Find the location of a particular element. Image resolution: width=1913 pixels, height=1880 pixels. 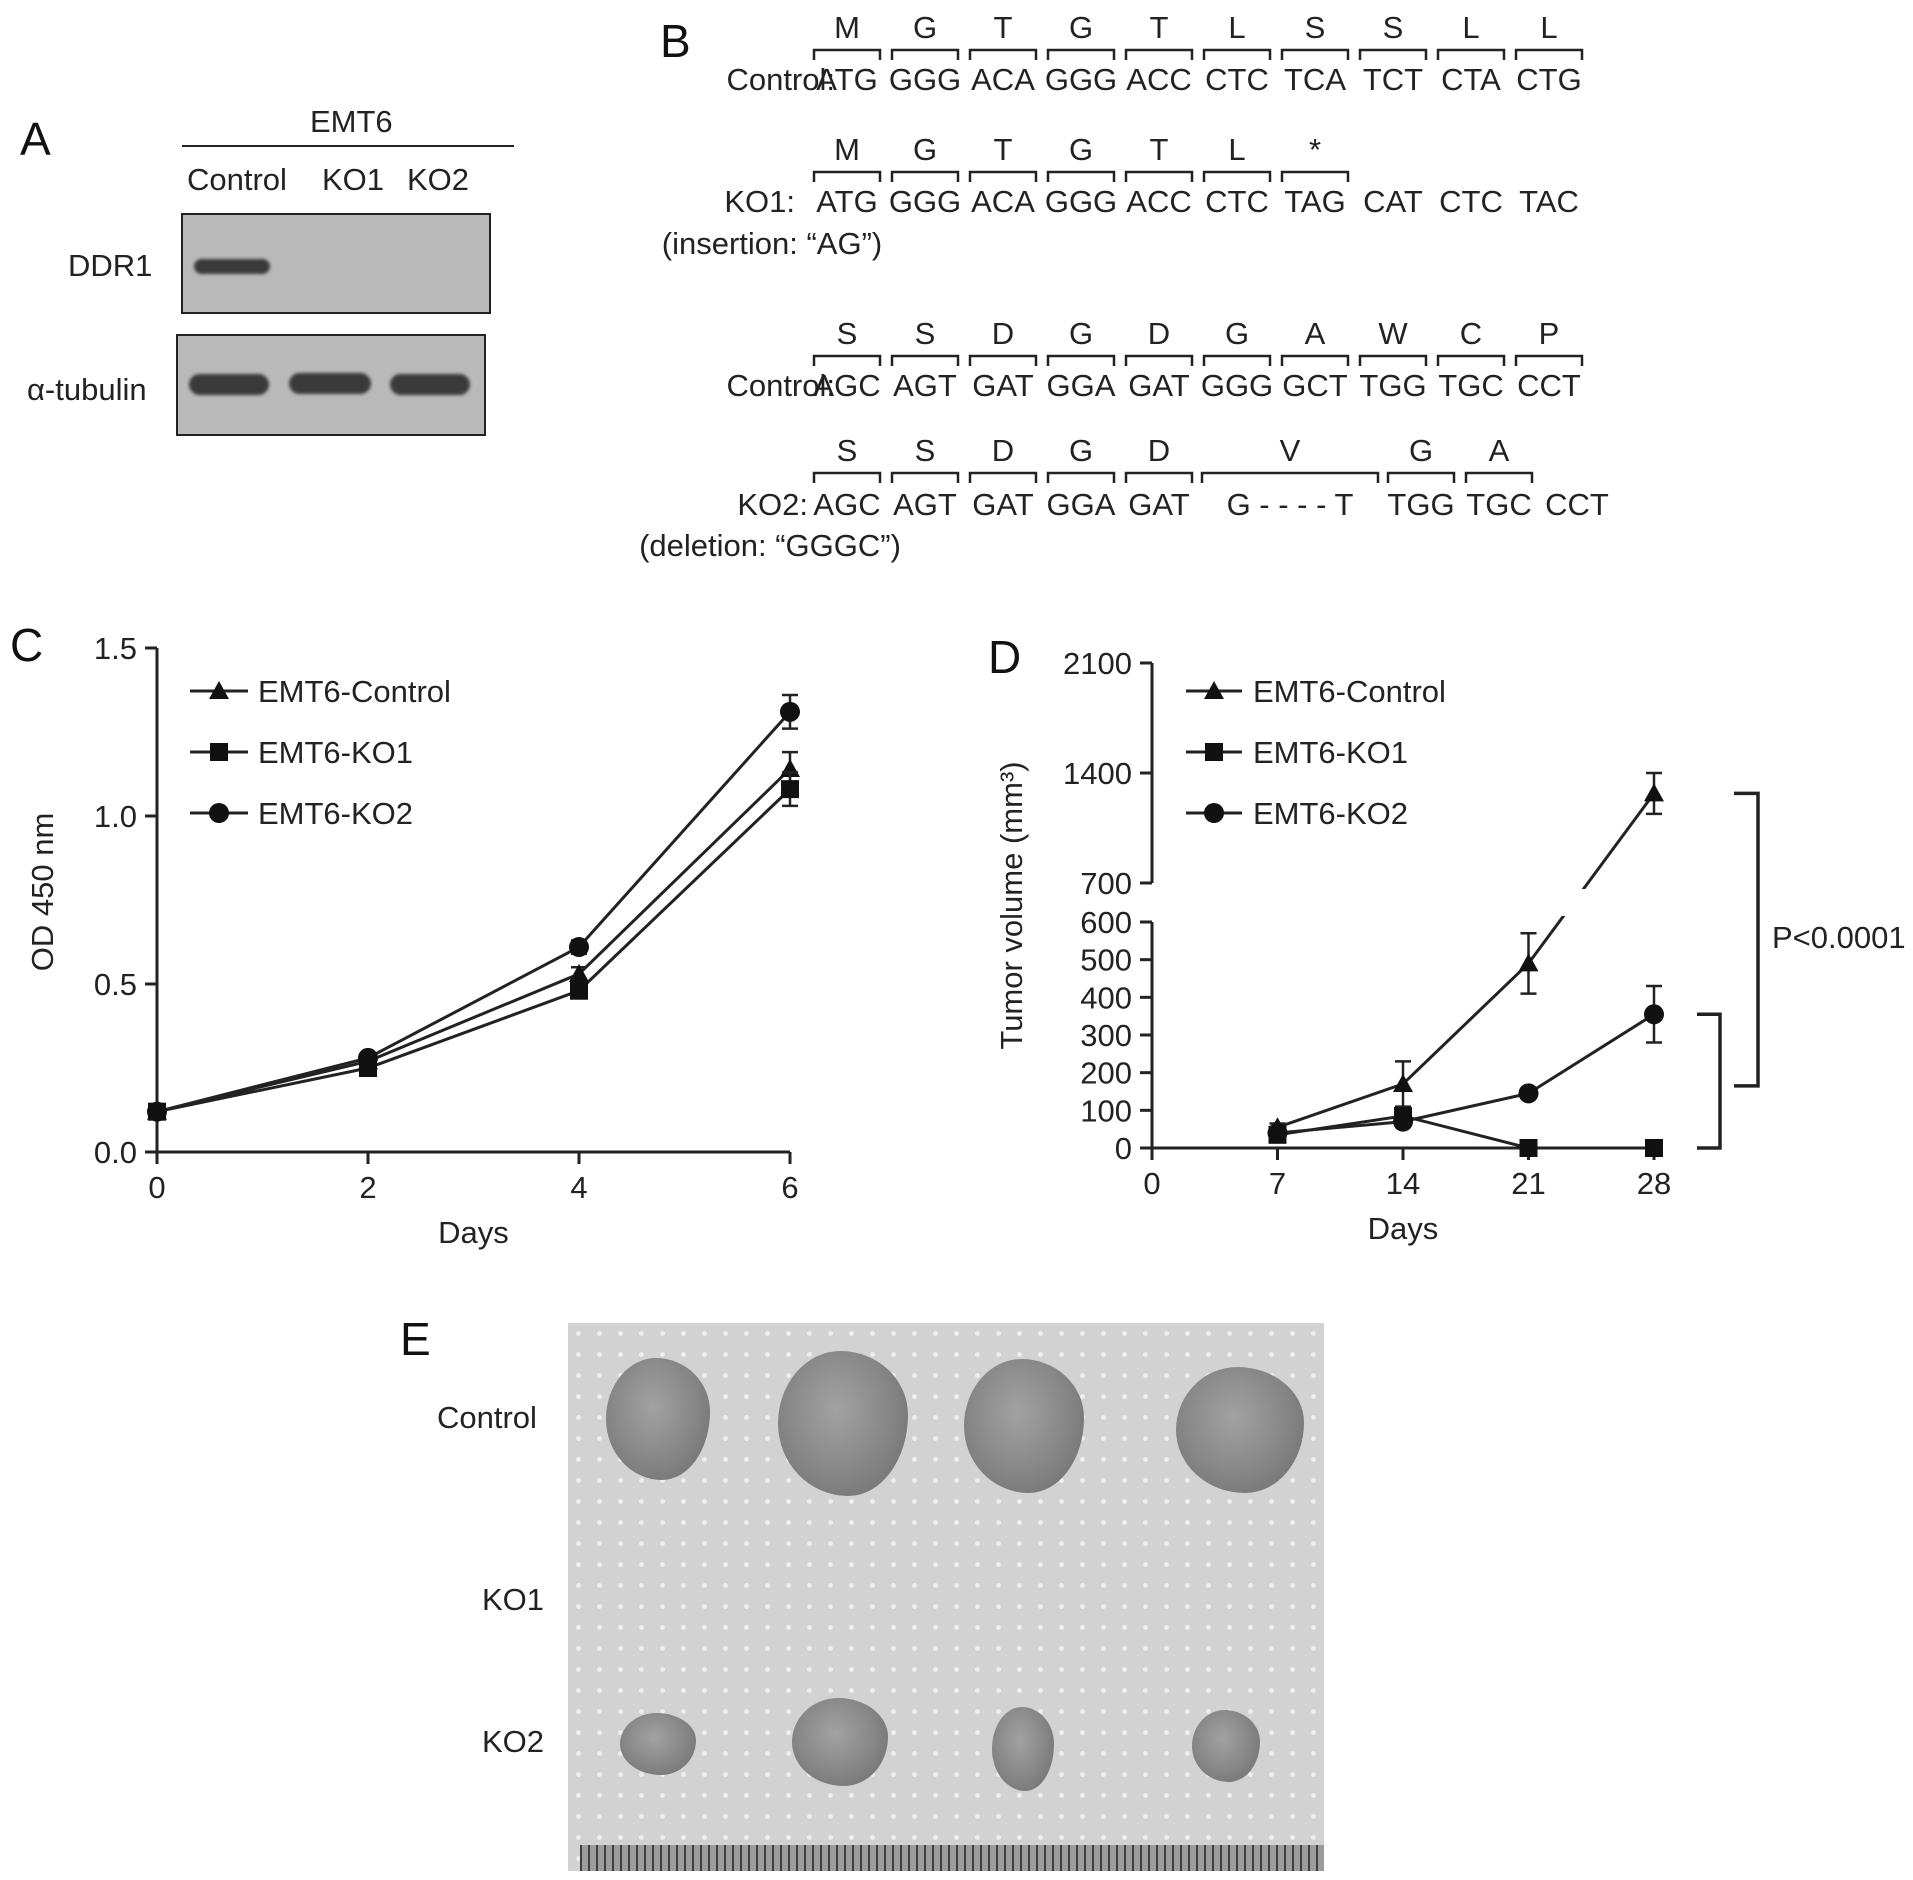

x-axis-title-d: Days is located at coordinates (1403, 1228).